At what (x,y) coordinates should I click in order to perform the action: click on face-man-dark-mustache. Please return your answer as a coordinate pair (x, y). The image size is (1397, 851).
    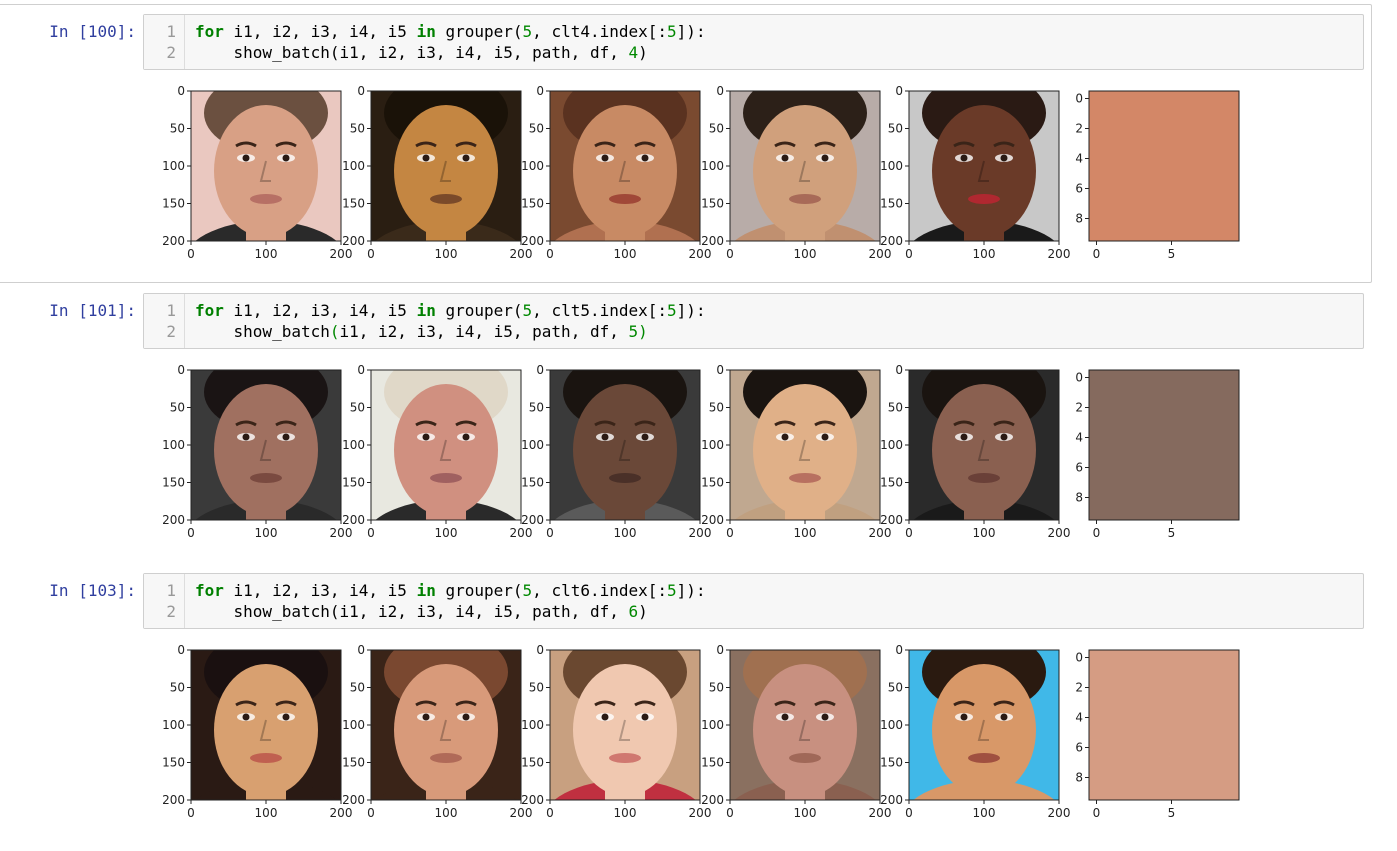
    Looking at the image, I should click on (625, 445).